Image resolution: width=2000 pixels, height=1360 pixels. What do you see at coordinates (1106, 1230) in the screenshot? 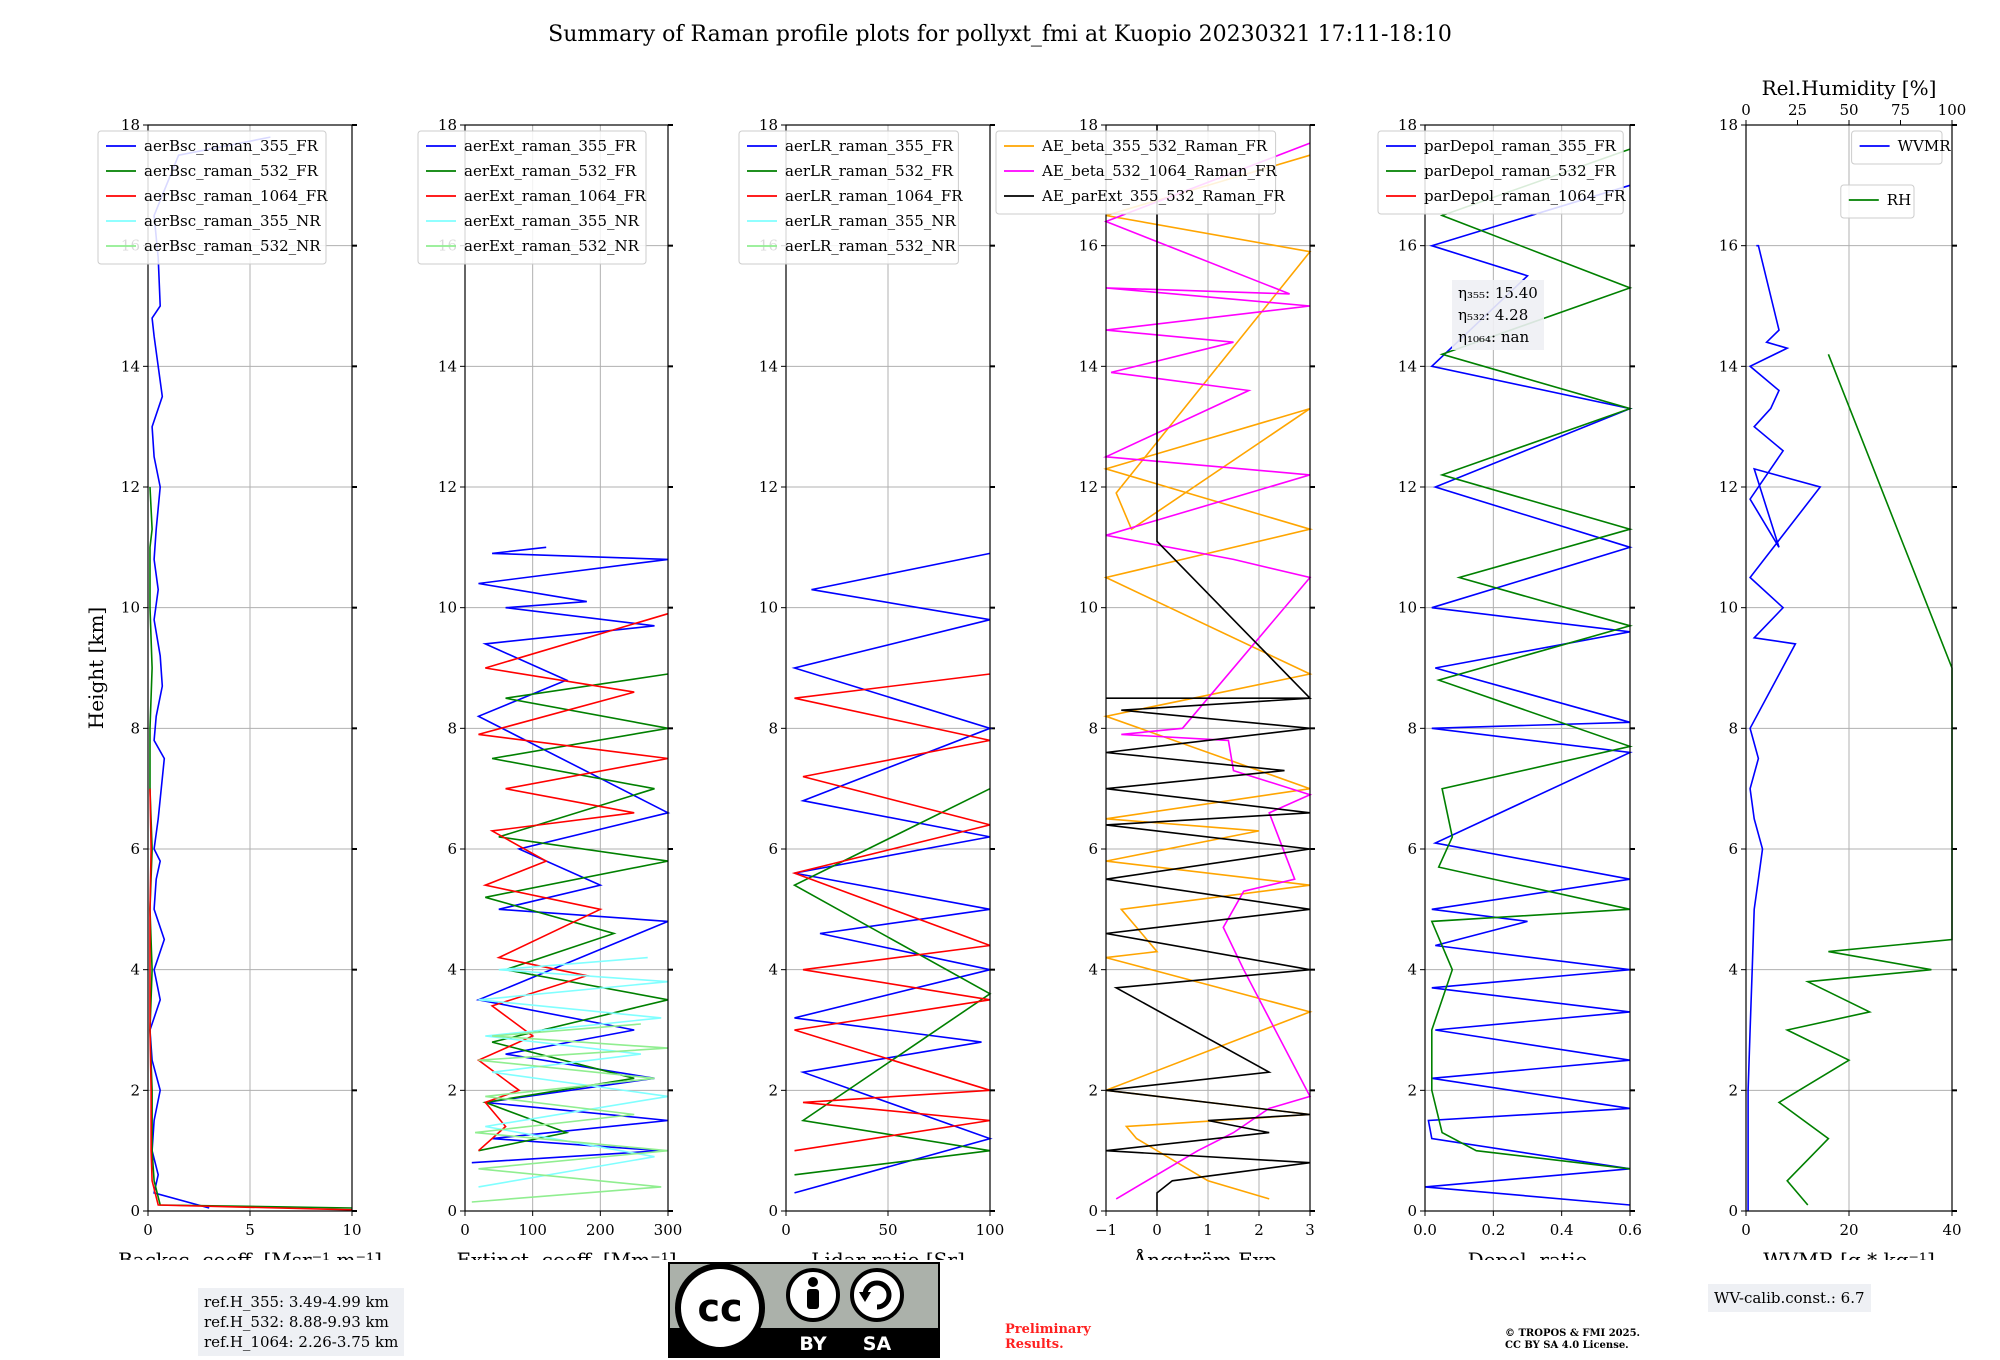
I see `x-tick-label: −1` at bounding box center [1106, 1230].